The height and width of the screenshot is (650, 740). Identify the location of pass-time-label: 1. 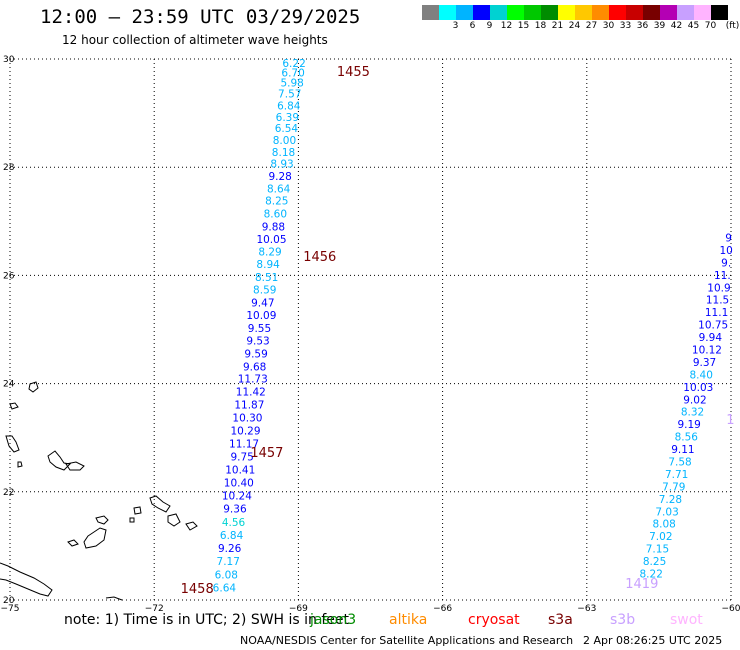
(730, 420).